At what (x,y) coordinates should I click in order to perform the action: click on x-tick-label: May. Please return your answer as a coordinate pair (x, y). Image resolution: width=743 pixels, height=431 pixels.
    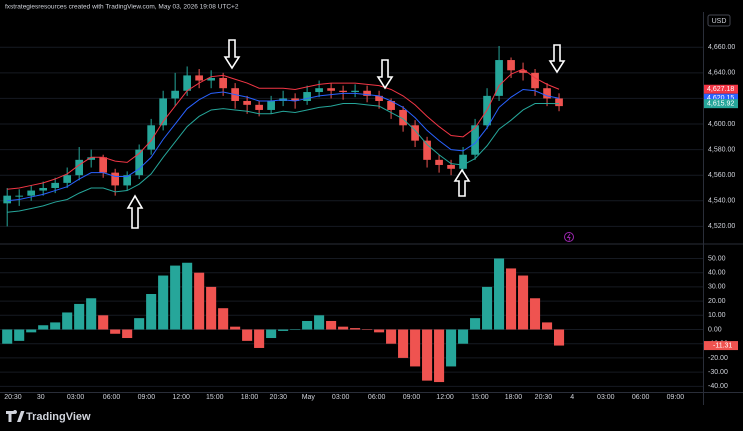
    Looking at the image, I should click on (309, 397).